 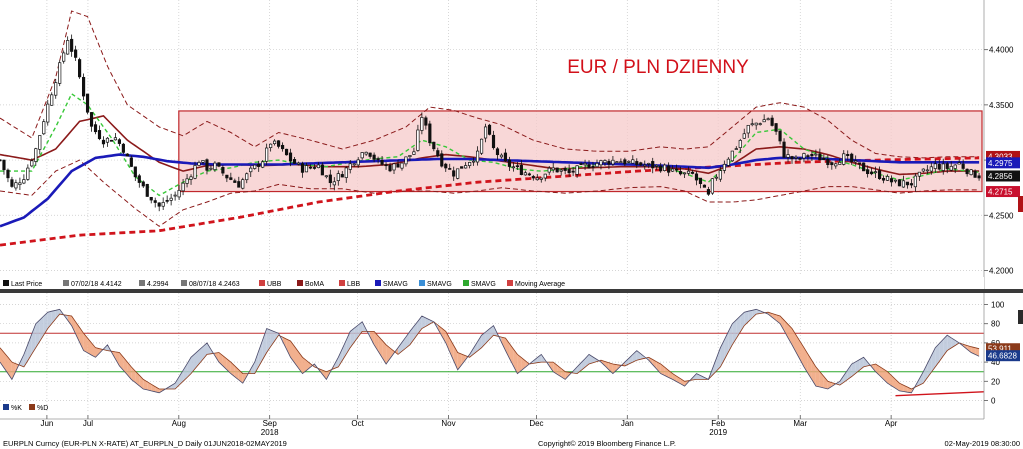 What do you see at coordinates (88, 423) in the screenshot?
I see `x-month-label: Jul` at bounding box center [88, 423].